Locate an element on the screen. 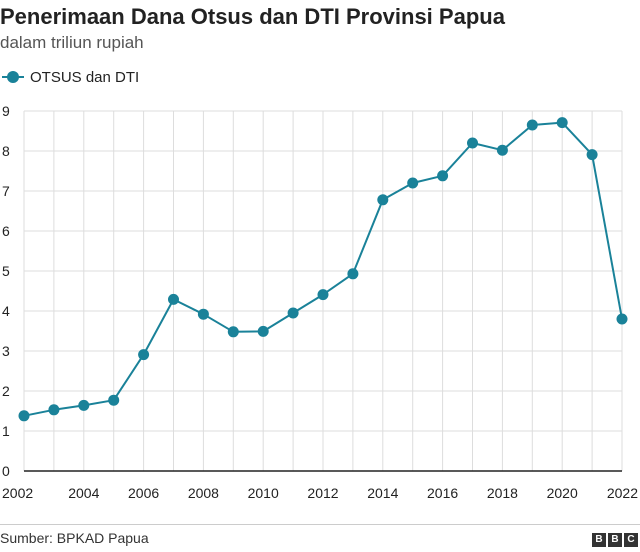 This screenshot has height=552, width=640. x-tick-label: 2012 is located at coordinates (322, 493).